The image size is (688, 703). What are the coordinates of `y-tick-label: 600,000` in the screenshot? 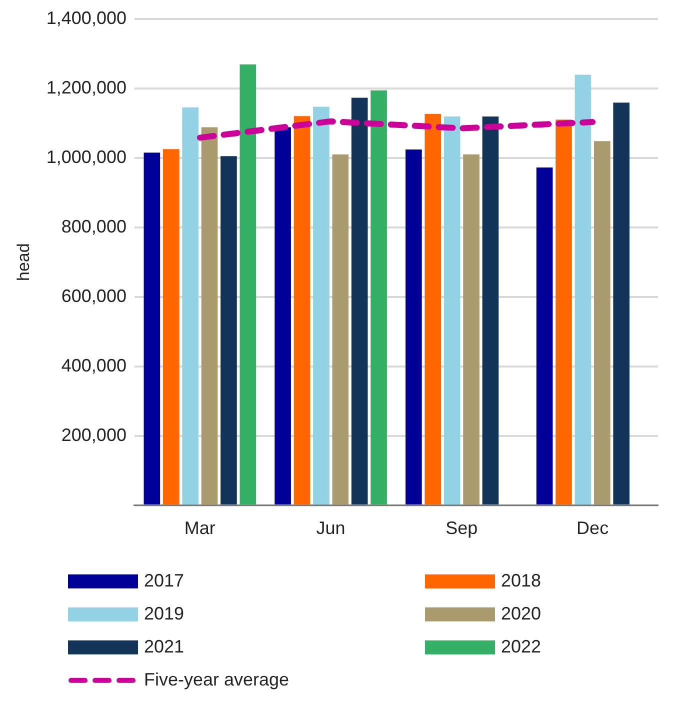 It's located at (93, 296).